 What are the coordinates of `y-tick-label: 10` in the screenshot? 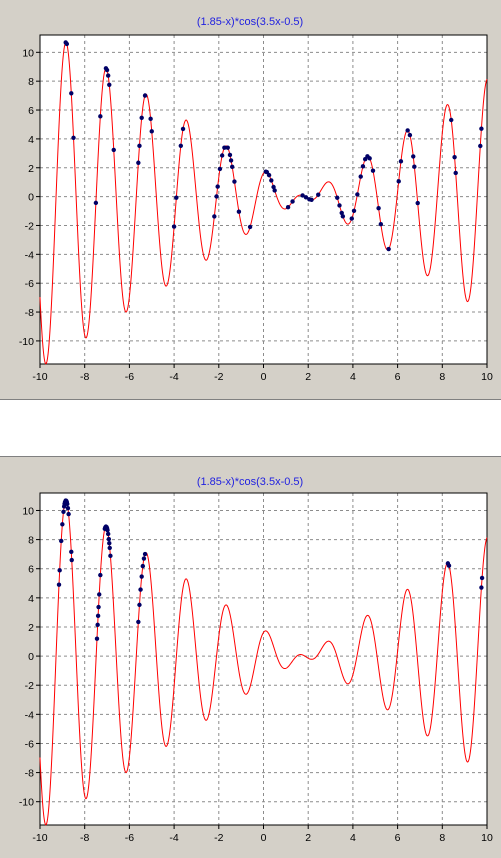 It's located at (28, 511).